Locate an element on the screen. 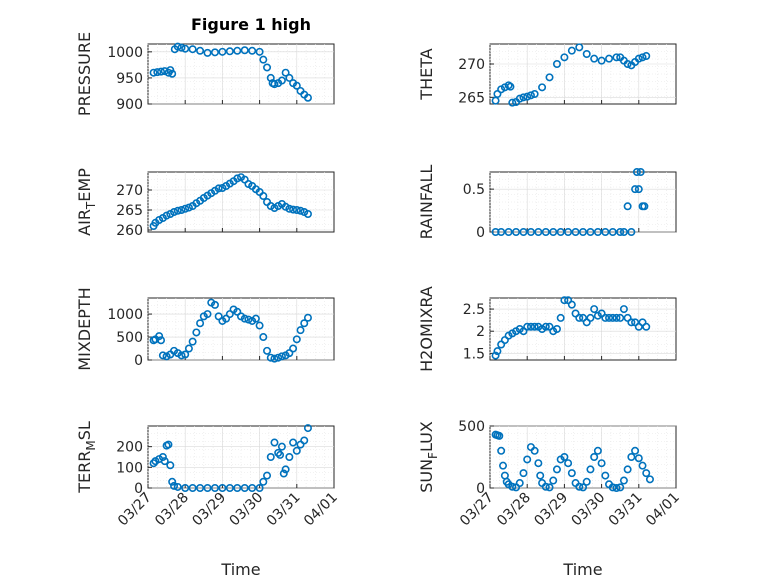 This screenshot has width=778, height=583. y-tick-label: 260 is located at coordinates (129, 231).